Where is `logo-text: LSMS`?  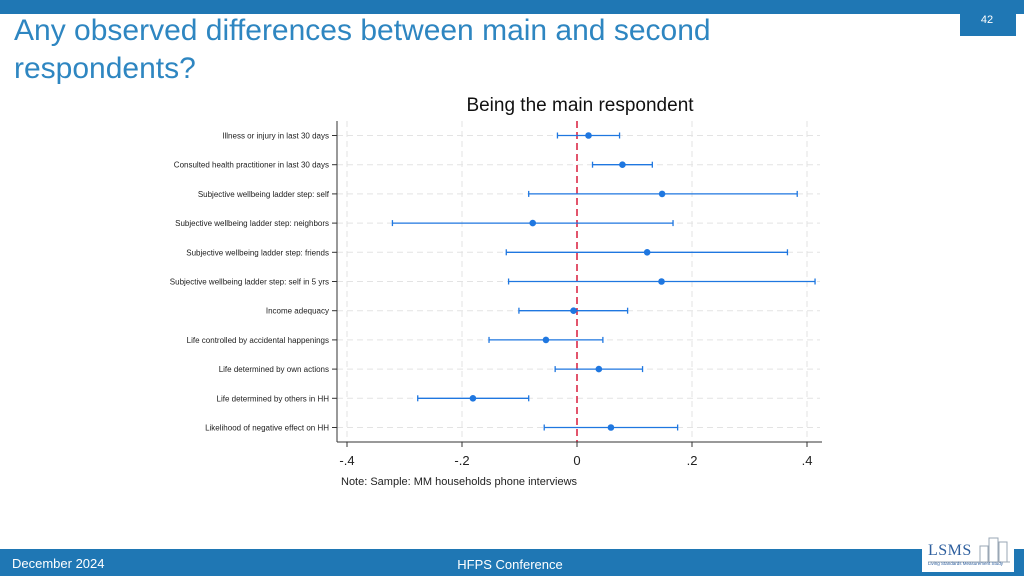
logo-text: LSMS is located at coordinates (950, 550).